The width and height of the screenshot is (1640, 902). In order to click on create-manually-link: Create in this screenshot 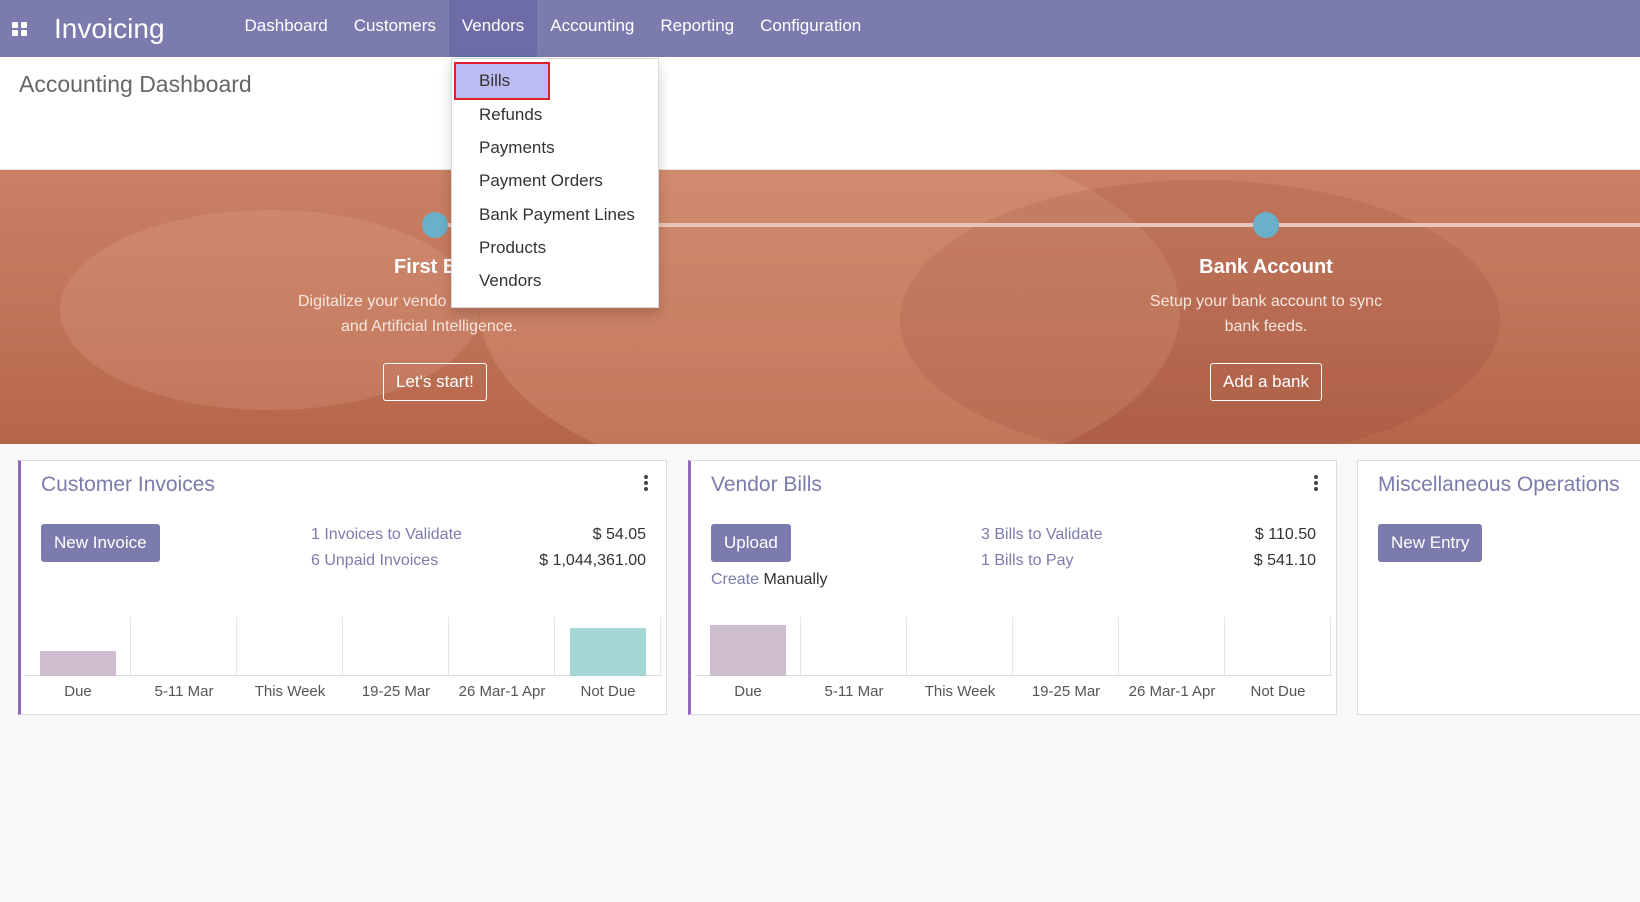, I will do `click(735, 579)`.